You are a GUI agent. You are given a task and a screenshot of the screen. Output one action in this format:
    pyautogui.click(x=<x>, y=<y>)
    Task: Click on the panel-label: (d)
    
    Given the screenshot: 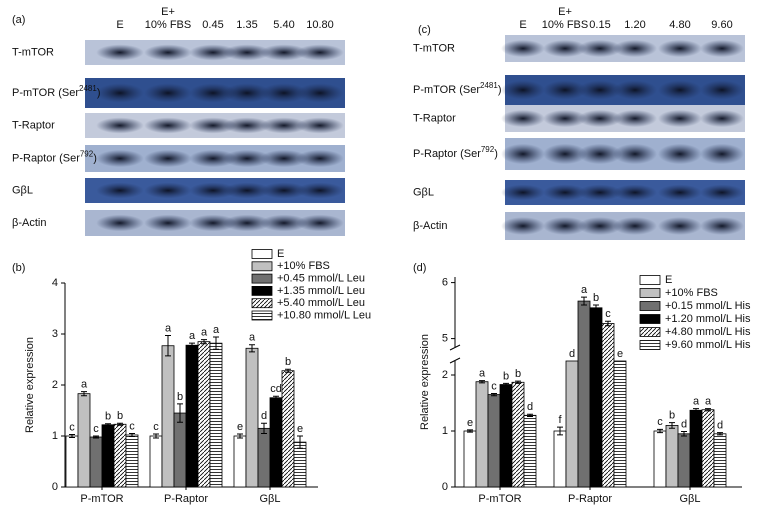 What is the action you would take?
    pyautogui.click(x=419, y=268)
    